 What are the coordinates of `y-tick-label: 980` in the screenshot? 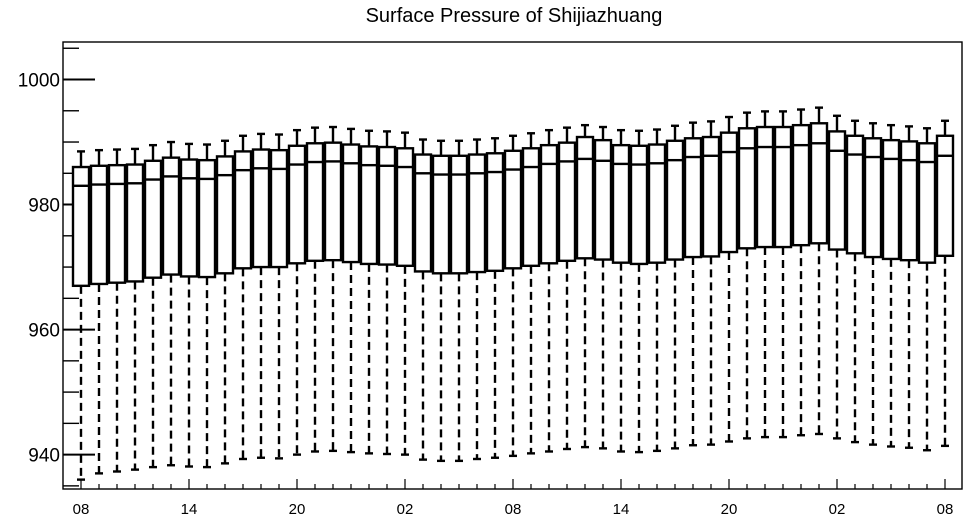 It's located at (44, 206).